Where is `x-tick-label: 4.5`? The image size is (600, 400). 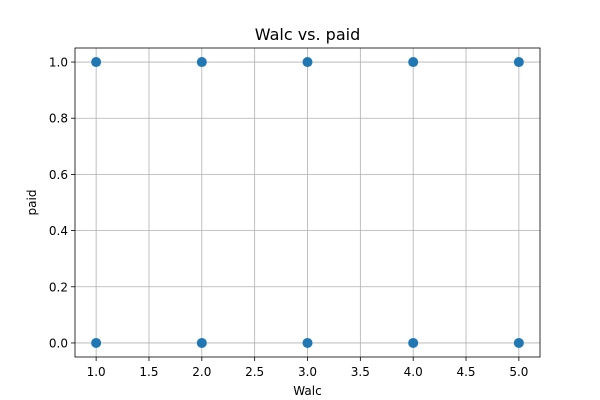
x-tick-label: 4.5 is located at coordinates (465, 372).